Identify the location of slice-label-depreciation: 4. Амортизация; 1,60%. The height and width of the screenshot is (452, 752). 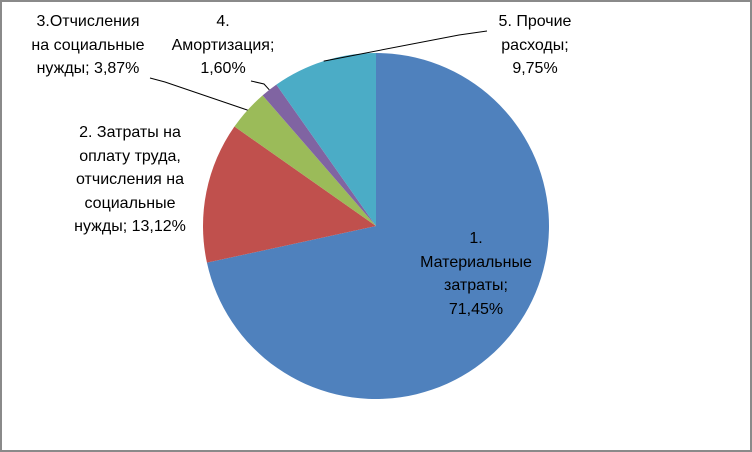
(223, 45).